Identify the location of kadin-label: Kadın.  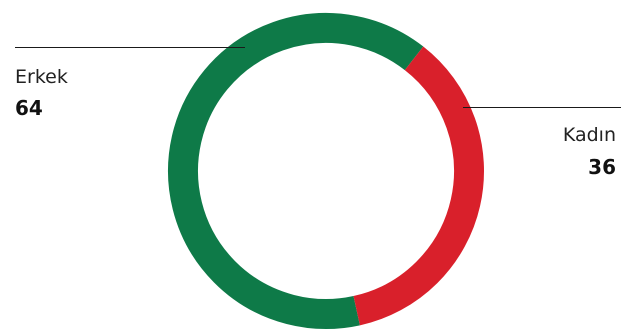
(589, 135).